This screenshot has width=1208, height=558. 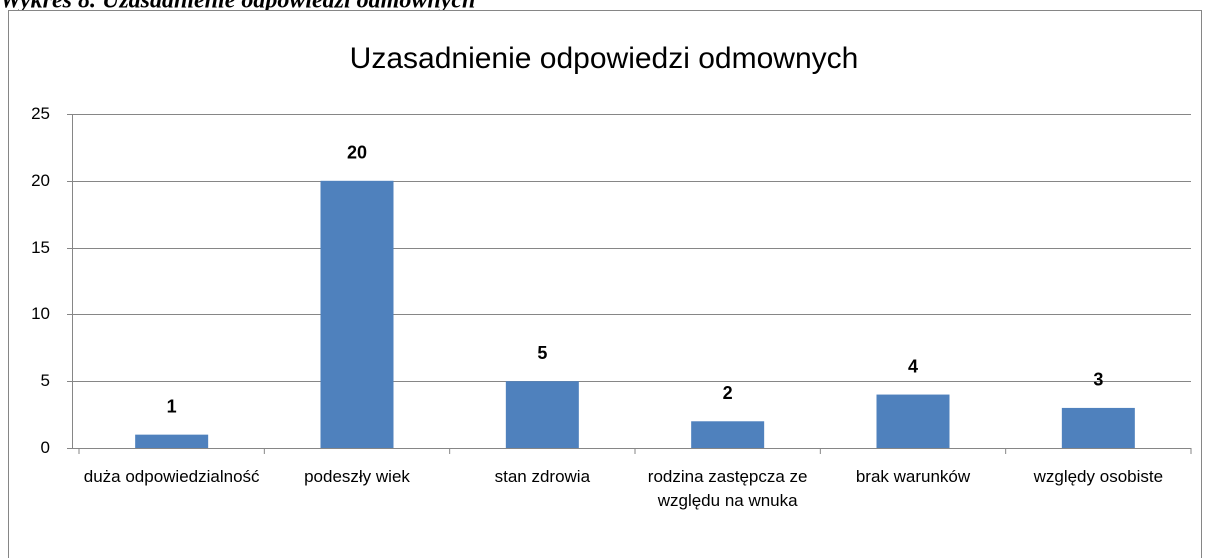 I want to click on data-label: 2, so click(x=728, y=393).